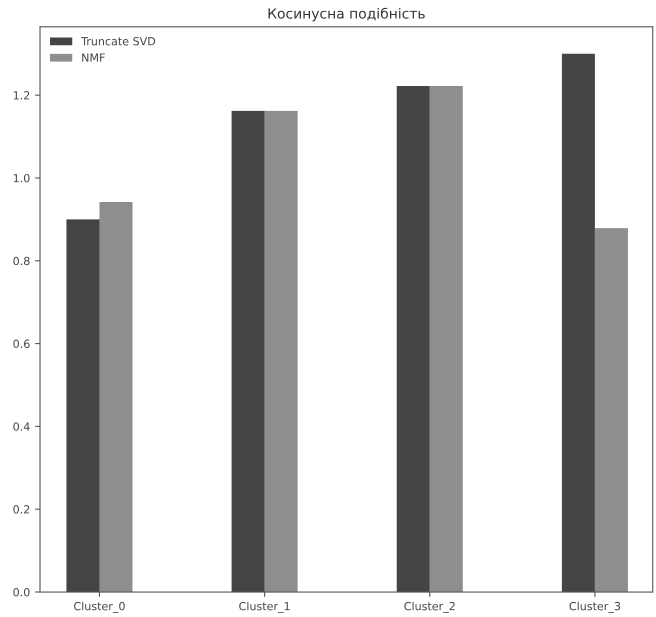  Describe the element at coordinates (22, 95) in the screenshot. I see `y-tick-label: 1.2` at that location.